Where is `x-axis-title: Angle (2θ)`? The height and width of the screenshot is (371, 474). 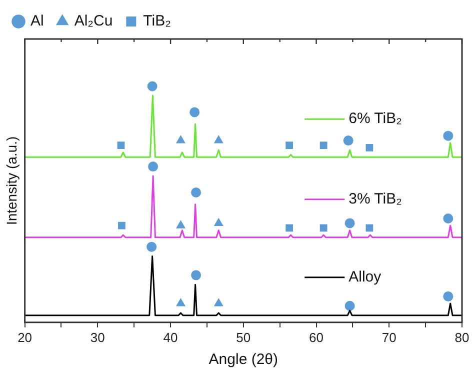
x-axis-title: Angle (2θ) is located at coordinates (243, 359).